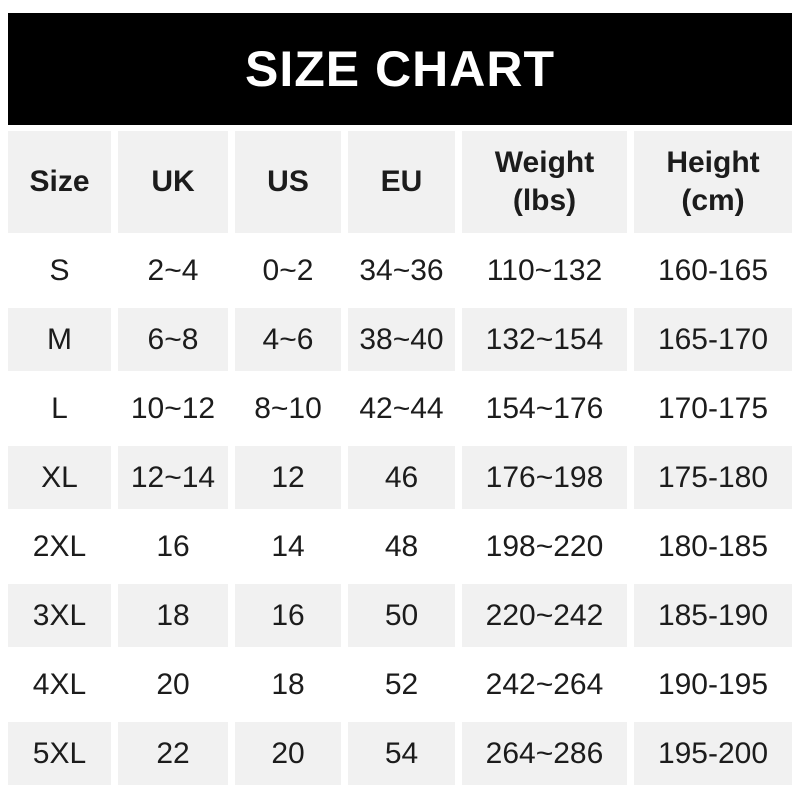  What do you see at coordinates (288, 477) in the screenshot?
I see `cell-us: 12` at bounding box center [288, 477].